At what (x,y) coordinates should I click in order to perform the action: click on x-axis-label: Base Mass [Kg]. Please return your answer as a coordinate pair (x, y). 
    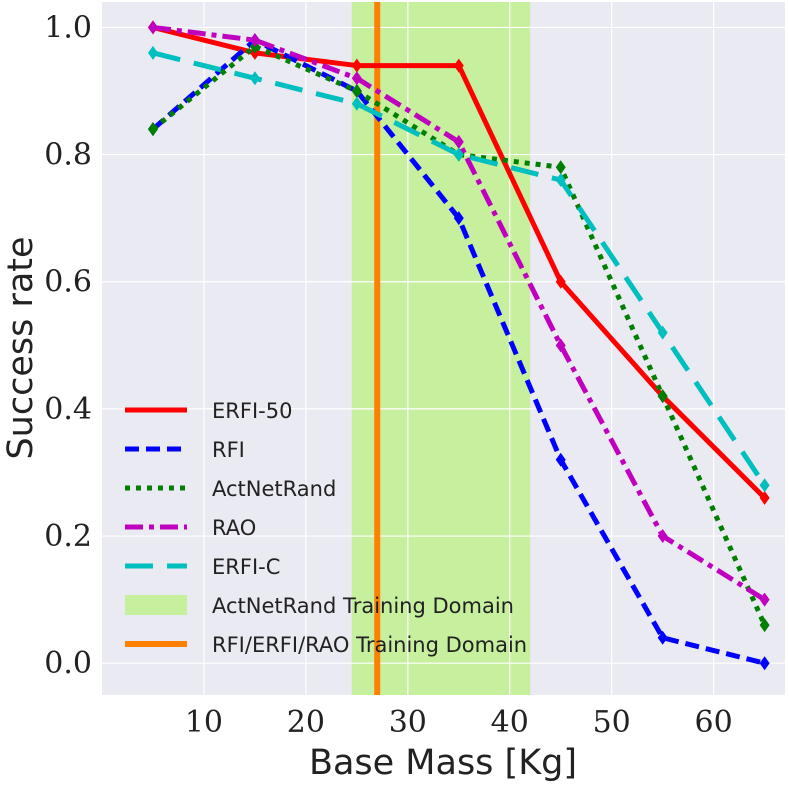
    Looking at the image, I should click on (443, 763).